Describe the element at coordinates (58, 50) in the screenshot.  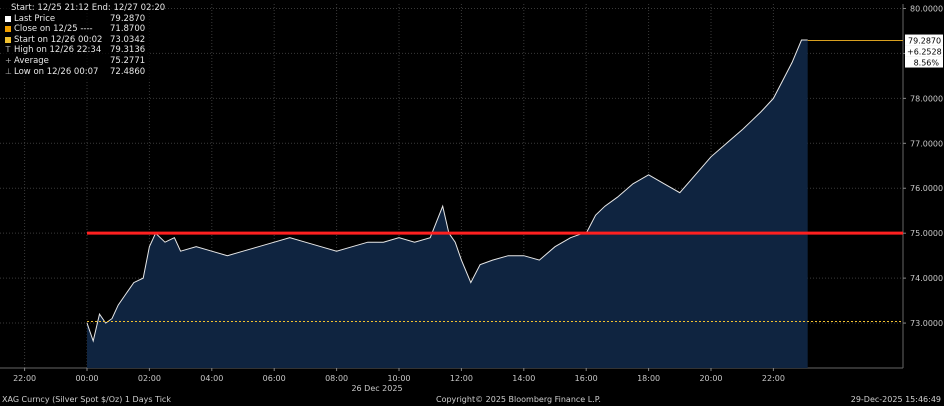
I see `legend-label: High on 12/26 22:34` at that location.